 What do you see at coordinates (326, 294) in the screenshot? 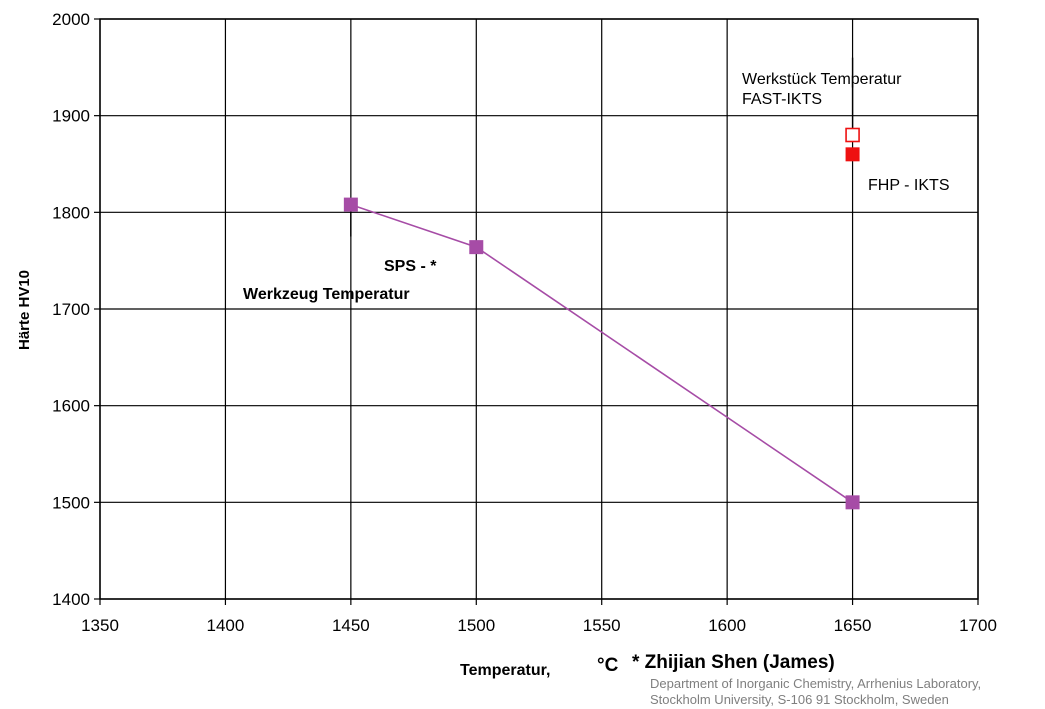
I see `annotation-werkzeug-temperatur: Werkzeug Temperatur` at bounding box center [326, 294].